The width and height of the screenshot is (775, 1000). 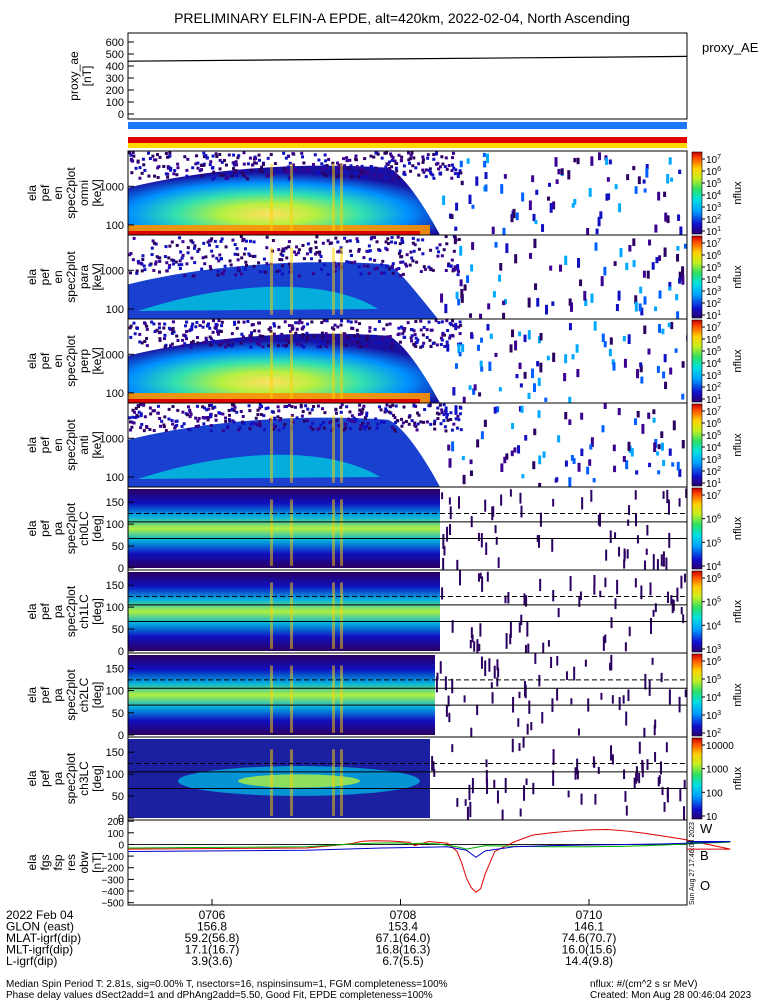 I want to click on panel-ylabel: perp, so click(x=84, y=361).